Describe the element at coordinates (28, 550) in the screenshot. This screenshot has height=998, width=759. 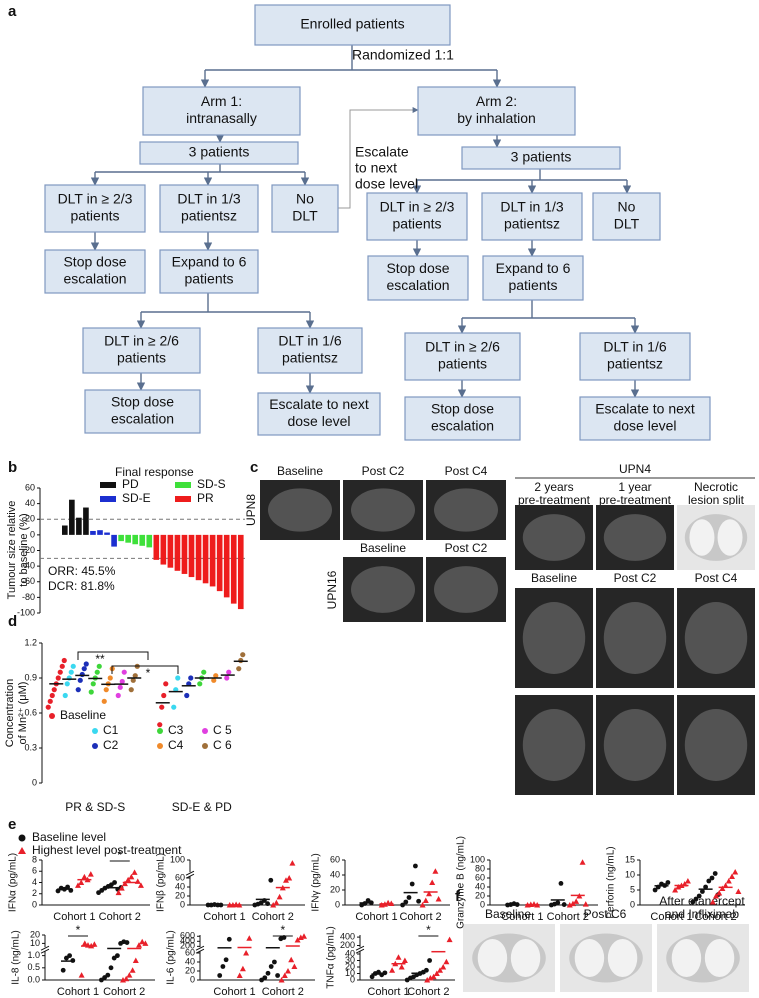
I see `y-tick-label: -20` at that location.